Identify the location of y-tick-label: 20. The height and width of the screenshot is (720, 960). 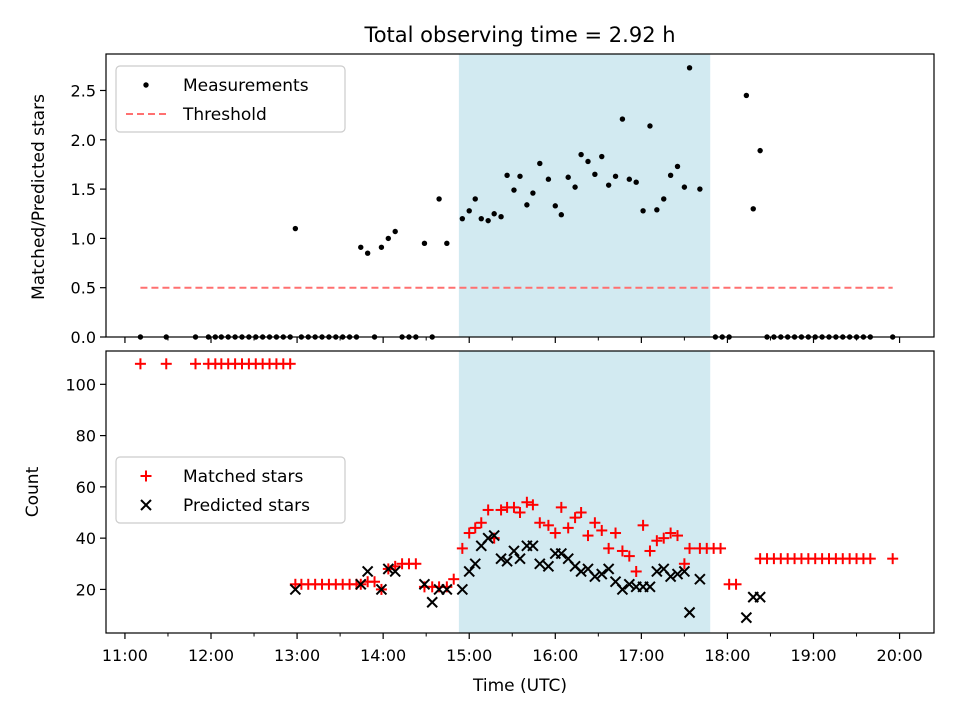
(86, 589).